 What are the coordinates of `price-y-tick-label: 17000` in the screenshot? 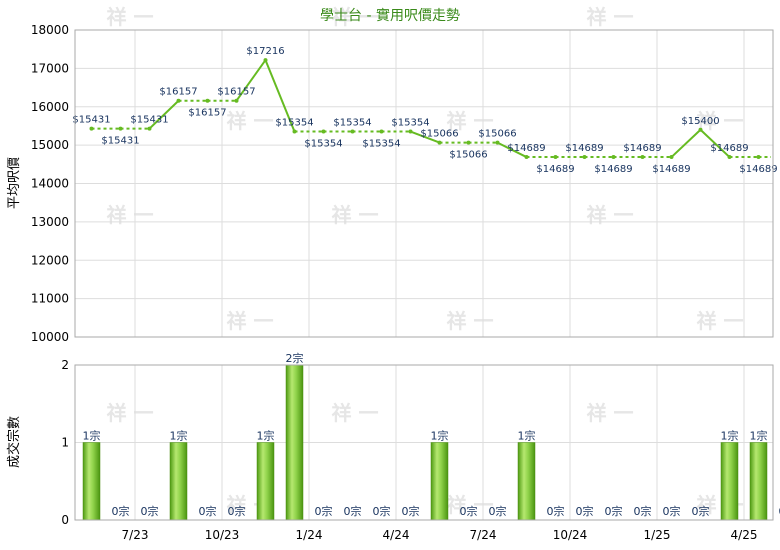 It's located at (50, 68).